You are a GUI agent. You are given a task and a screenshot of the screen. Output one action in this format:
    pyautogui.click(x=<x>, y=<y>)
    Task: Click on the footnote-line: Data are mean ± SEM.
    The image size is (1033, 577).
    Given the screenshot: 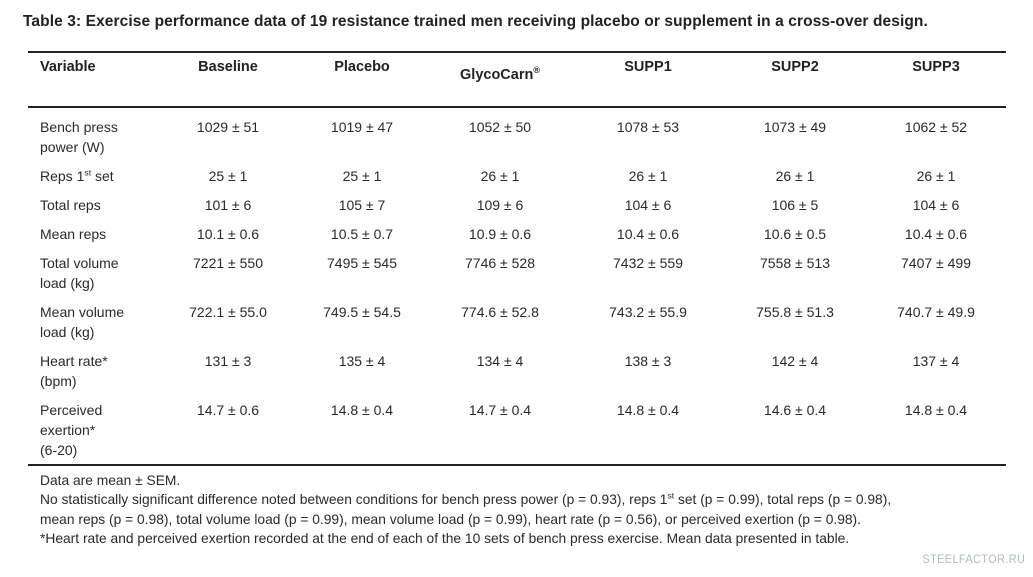 What is the action you would take?
    pyautogui.click(x=110, y=480)
    